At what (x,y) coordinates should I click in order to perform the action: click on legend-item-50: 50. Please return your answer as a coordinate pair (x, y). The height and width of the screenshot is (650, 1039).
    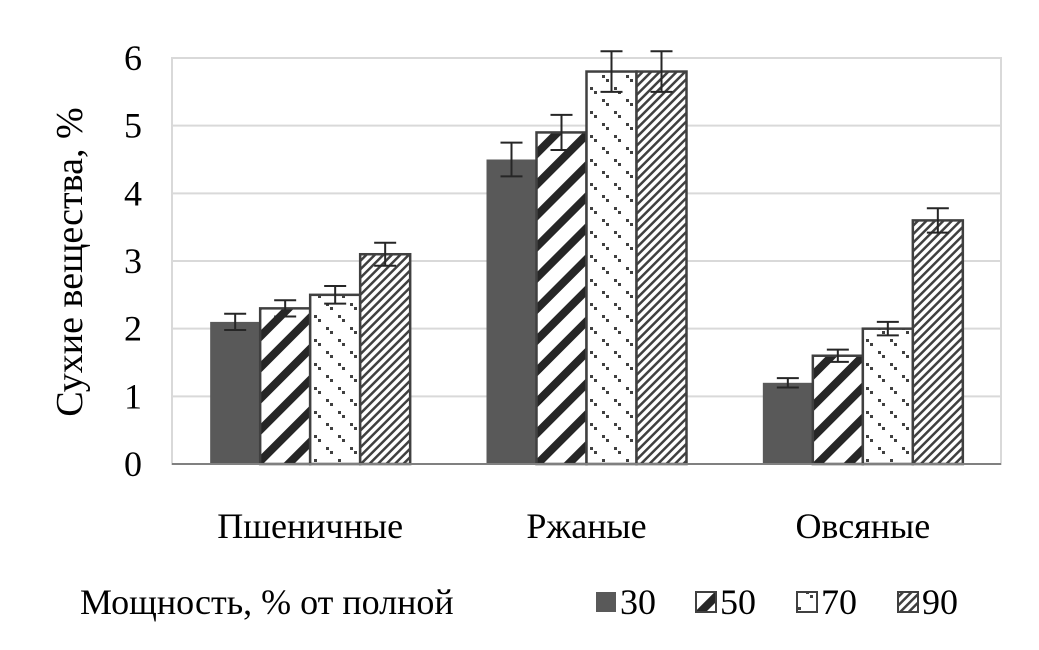
    Looking at the image, I should click on (725, 602).